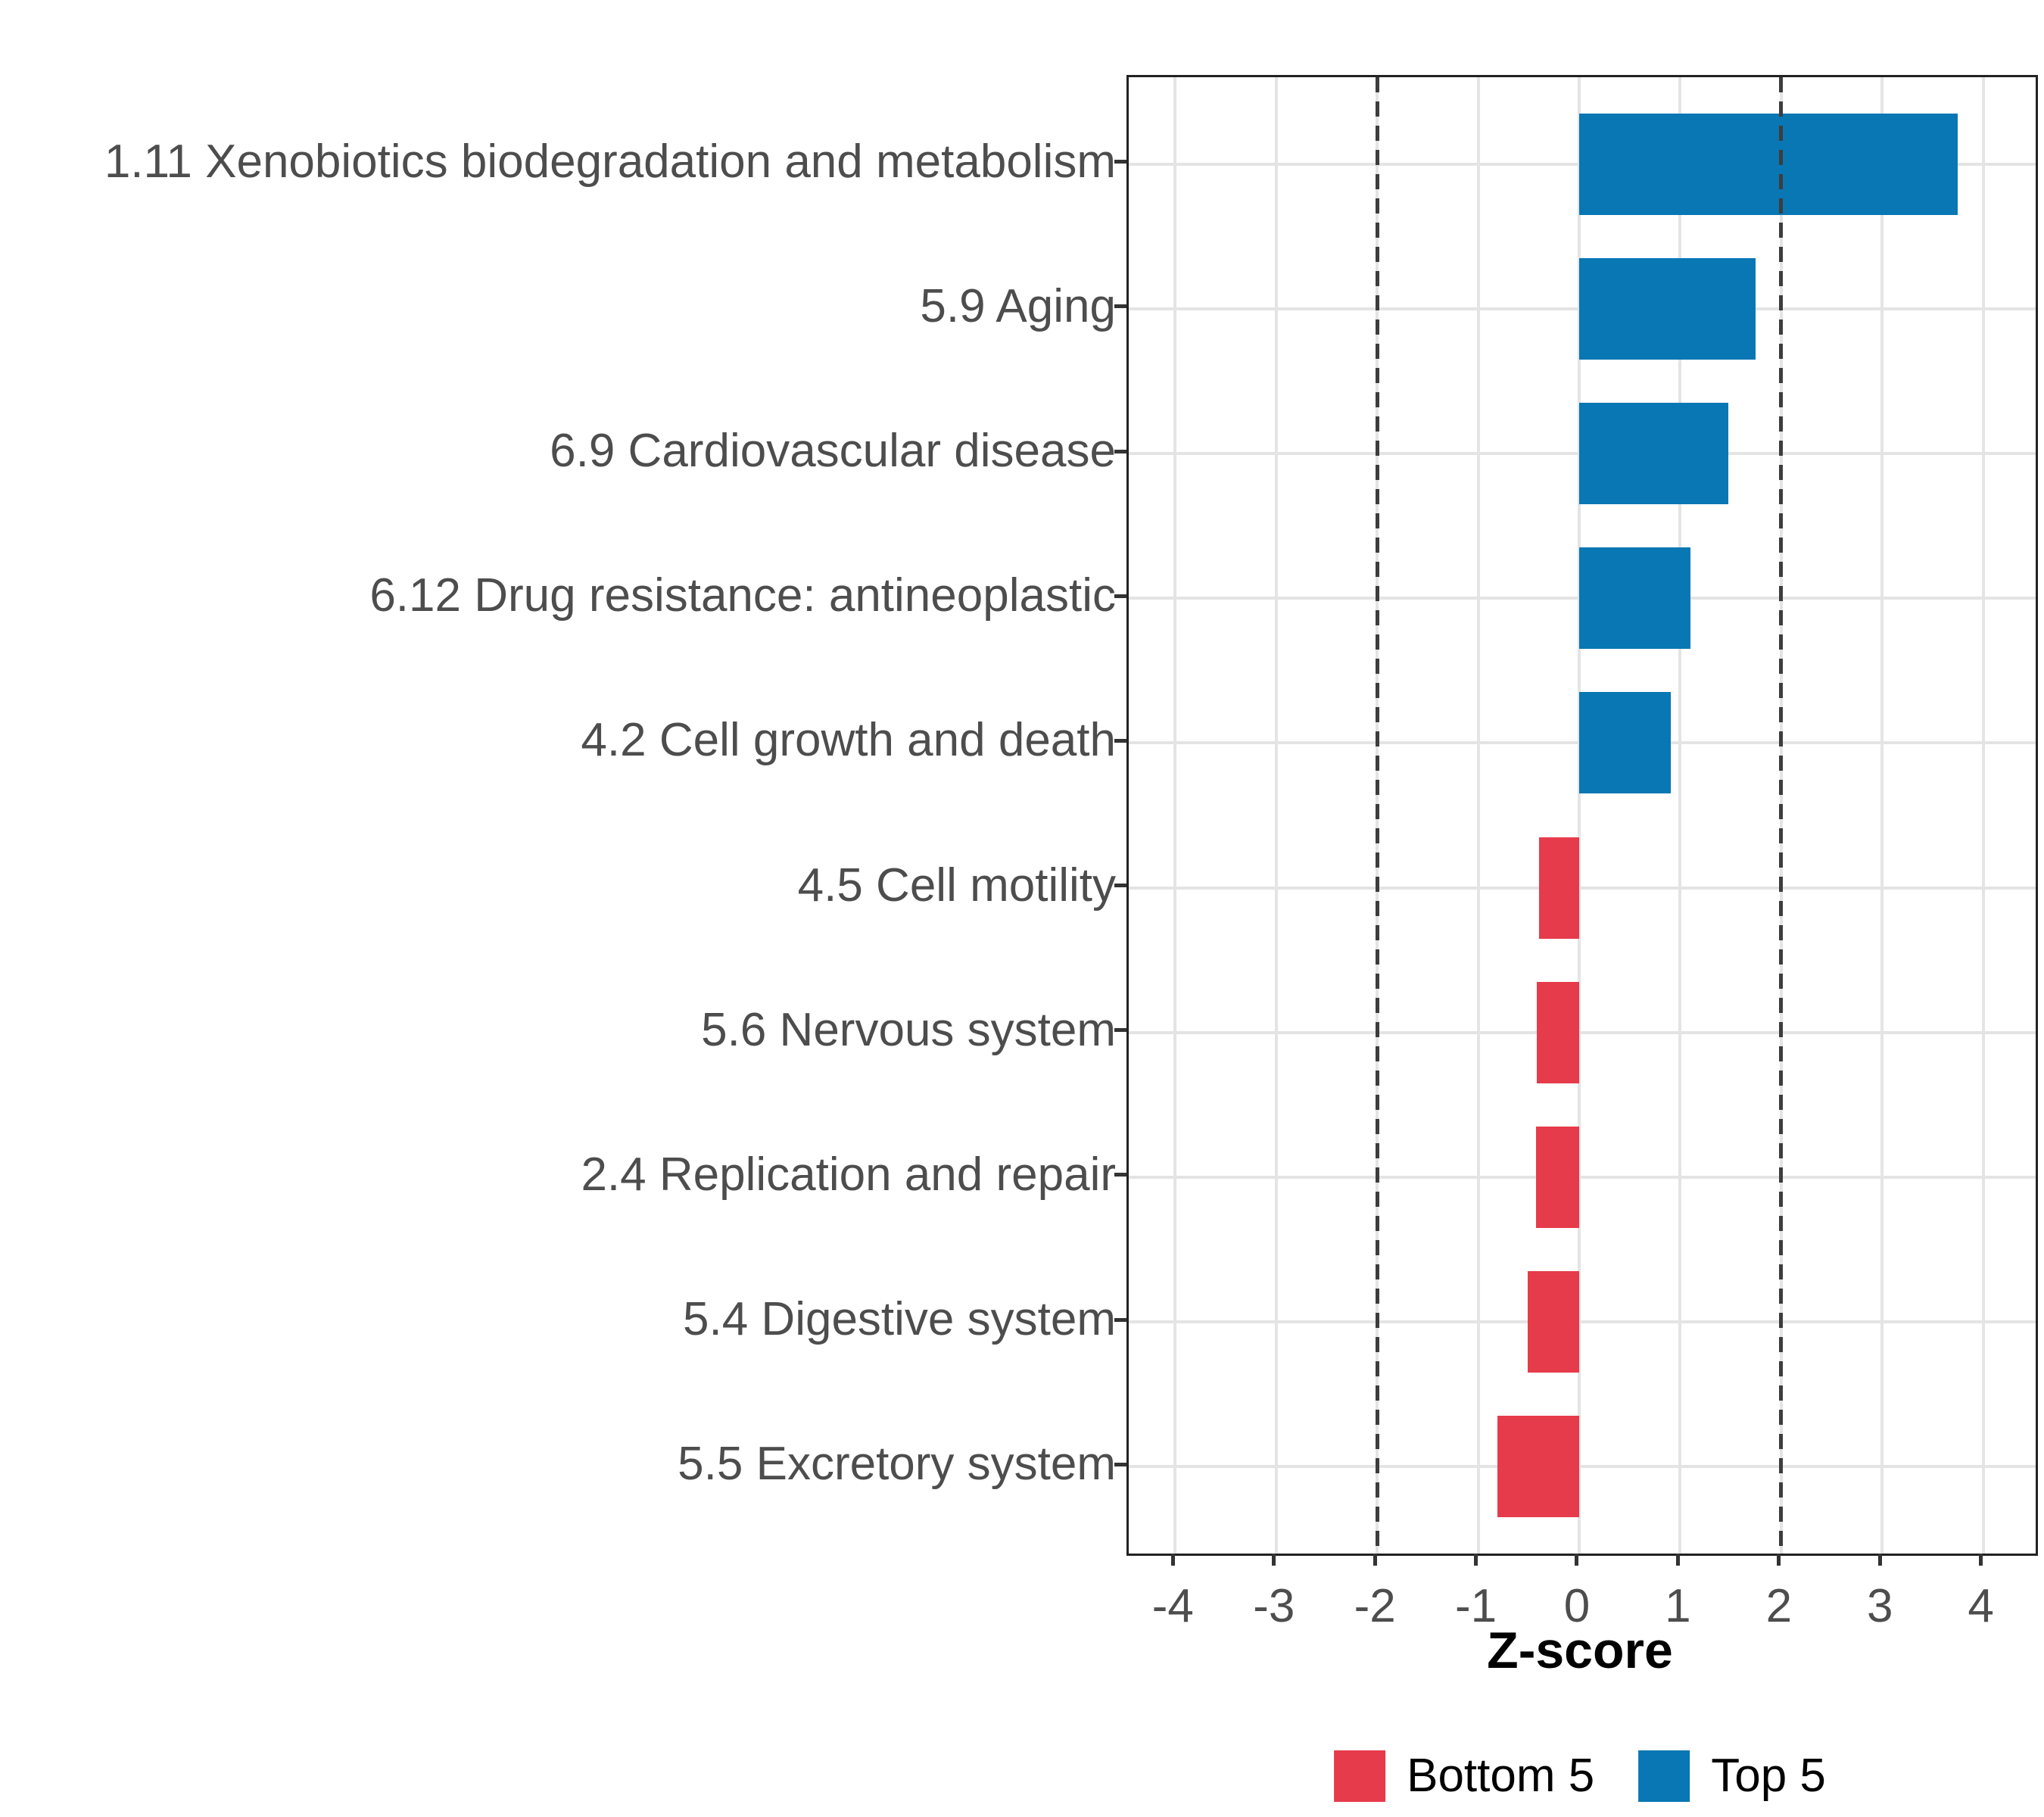  I want to click on x-tick-label: 0, so click(1577, 1606).